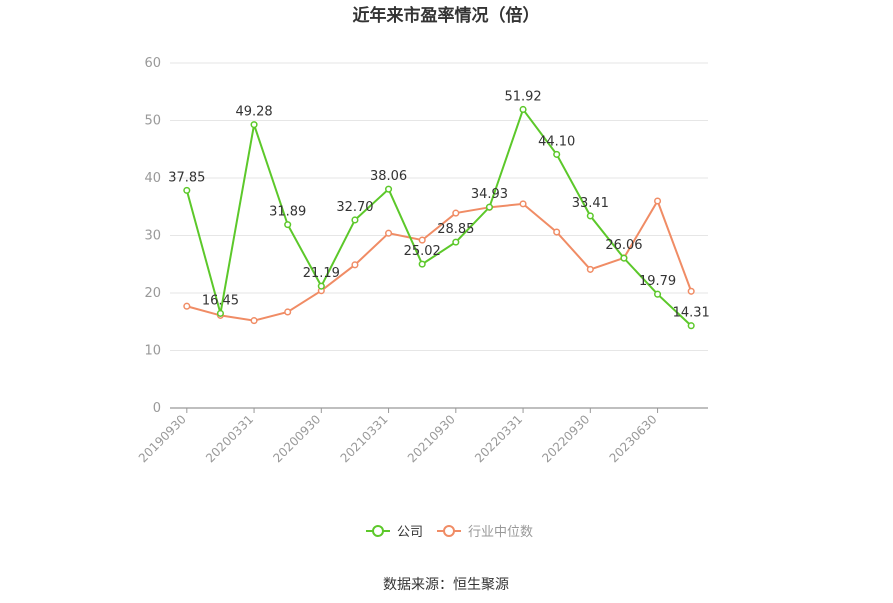 This screenshot has width=893, height=603. Describe the element at coordinates (394, 532) in the screenshot. I see `legend-item-0: 公司` at that location.